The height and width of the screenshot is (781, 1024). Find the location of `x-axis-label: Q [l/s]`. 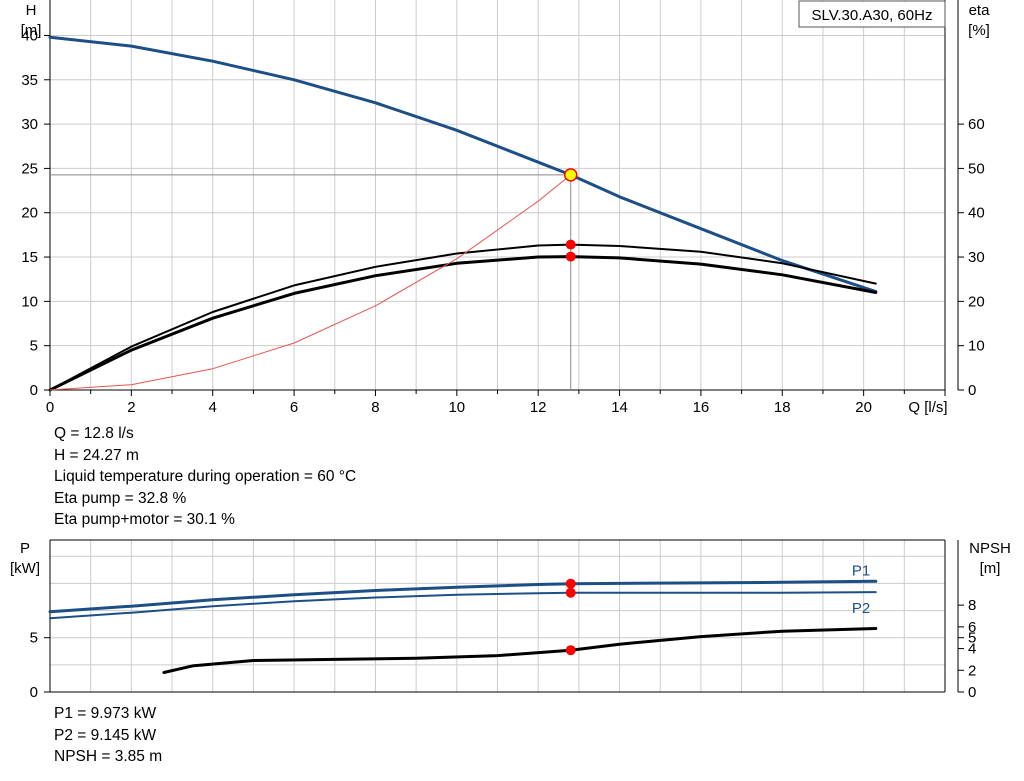

x-axis-label: Q [l/s] is located at coordinates (927, 407).